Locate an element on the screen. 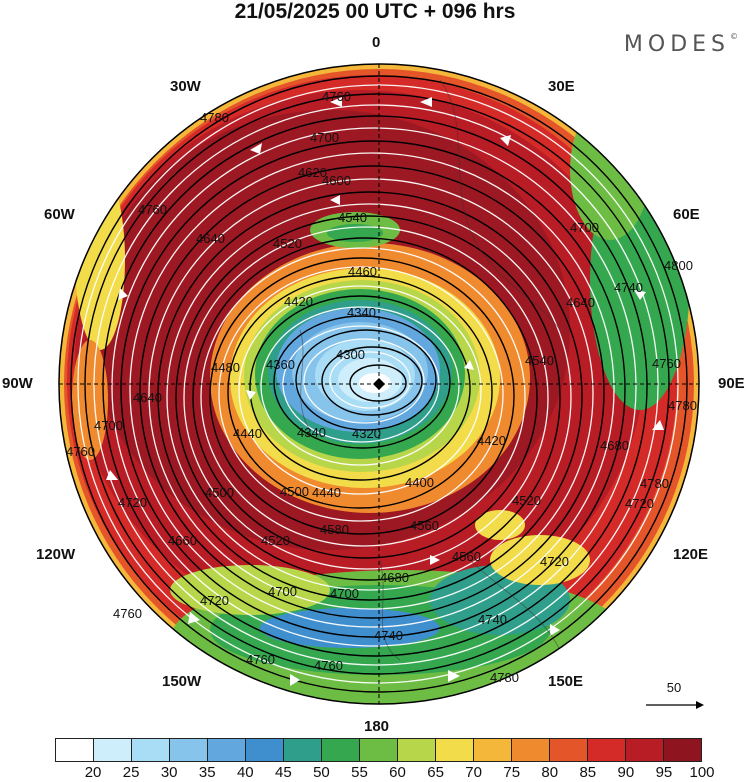 This screenshot has height=782, width=750. colorbar-tick-label: 35 is located at coordinates (207, 772).